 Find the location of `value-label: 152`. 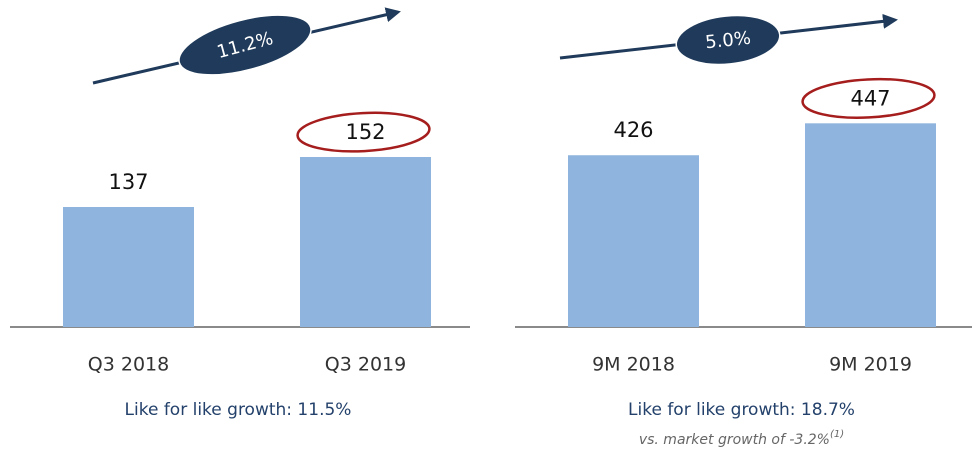

value-label: 152 is located at coordinates (365, 132).